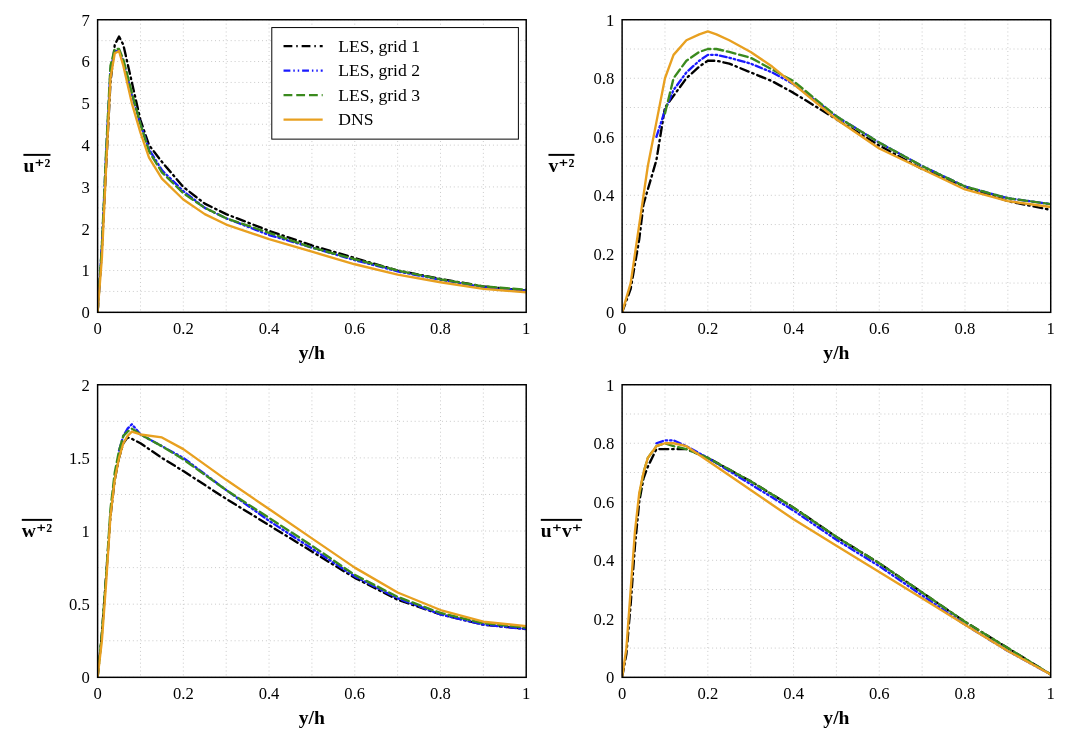 The height and width of the screenshot is (746, 1072). Describe the element at coordinates (79, 458) in the screenshot. I see `y-tick-label: 1.5` at that location.